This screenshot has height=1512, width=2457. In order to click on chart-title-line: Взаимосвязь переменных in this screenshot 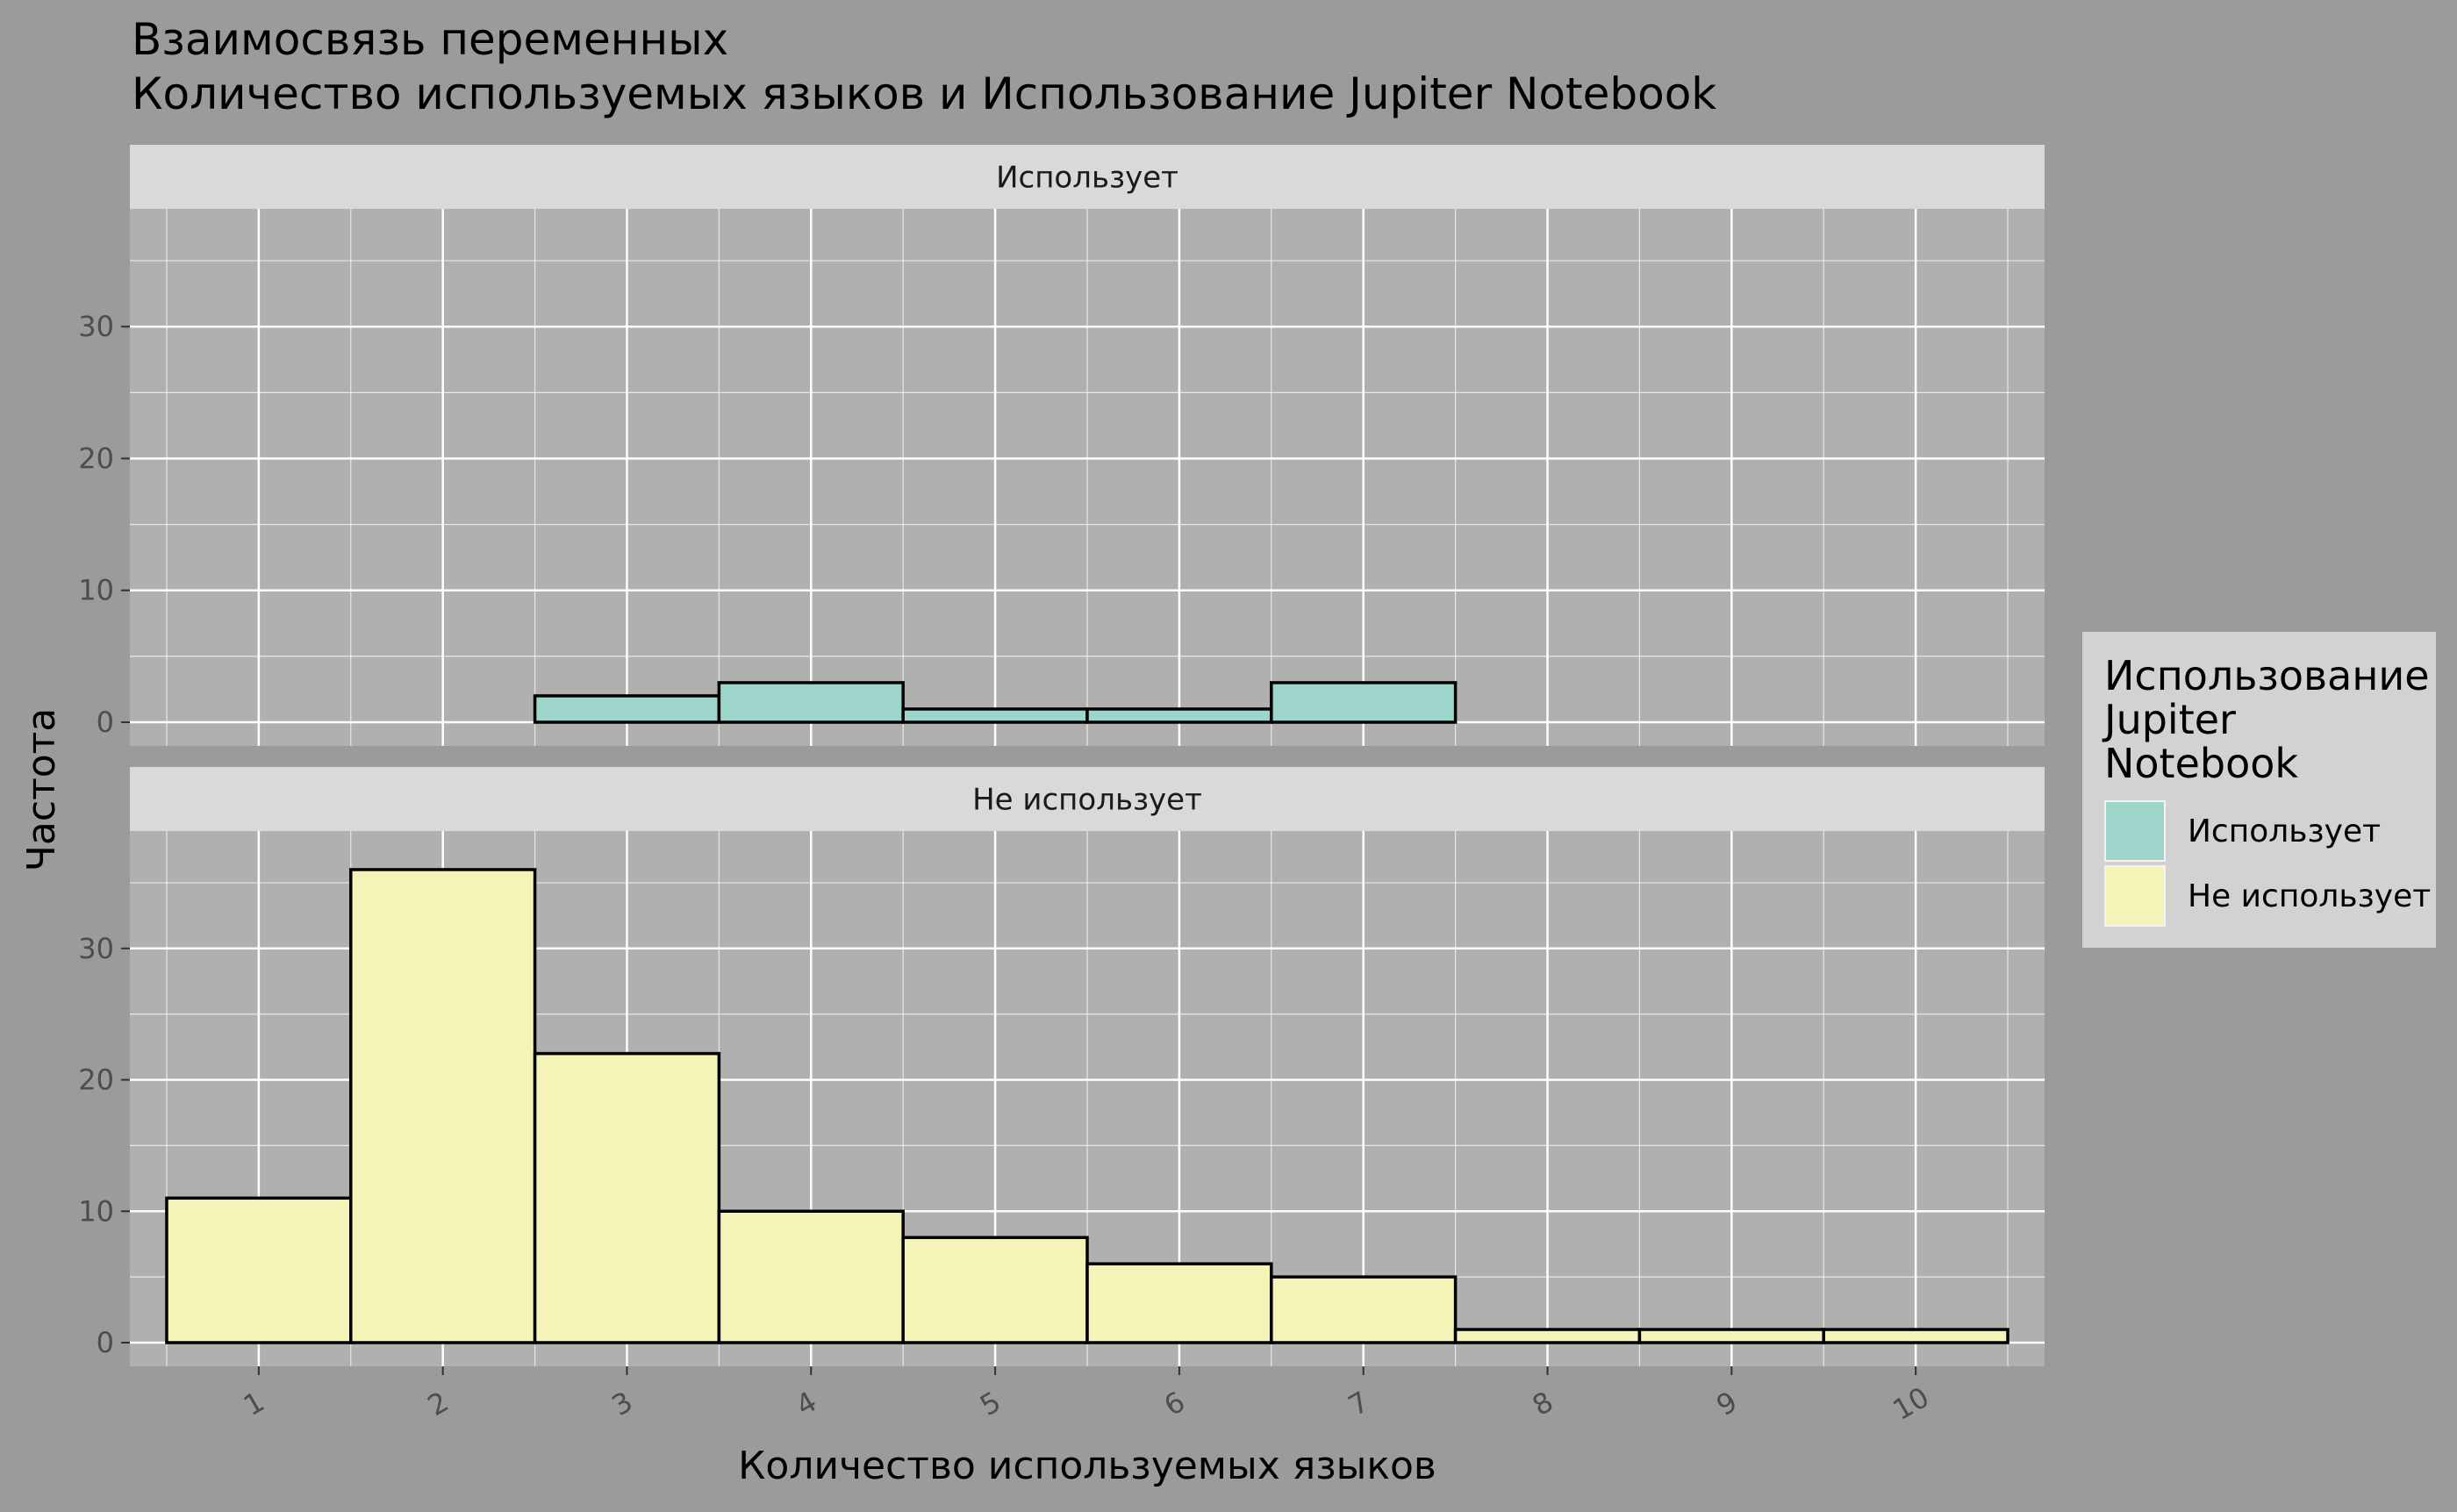, I will do `click(430, 40)`.